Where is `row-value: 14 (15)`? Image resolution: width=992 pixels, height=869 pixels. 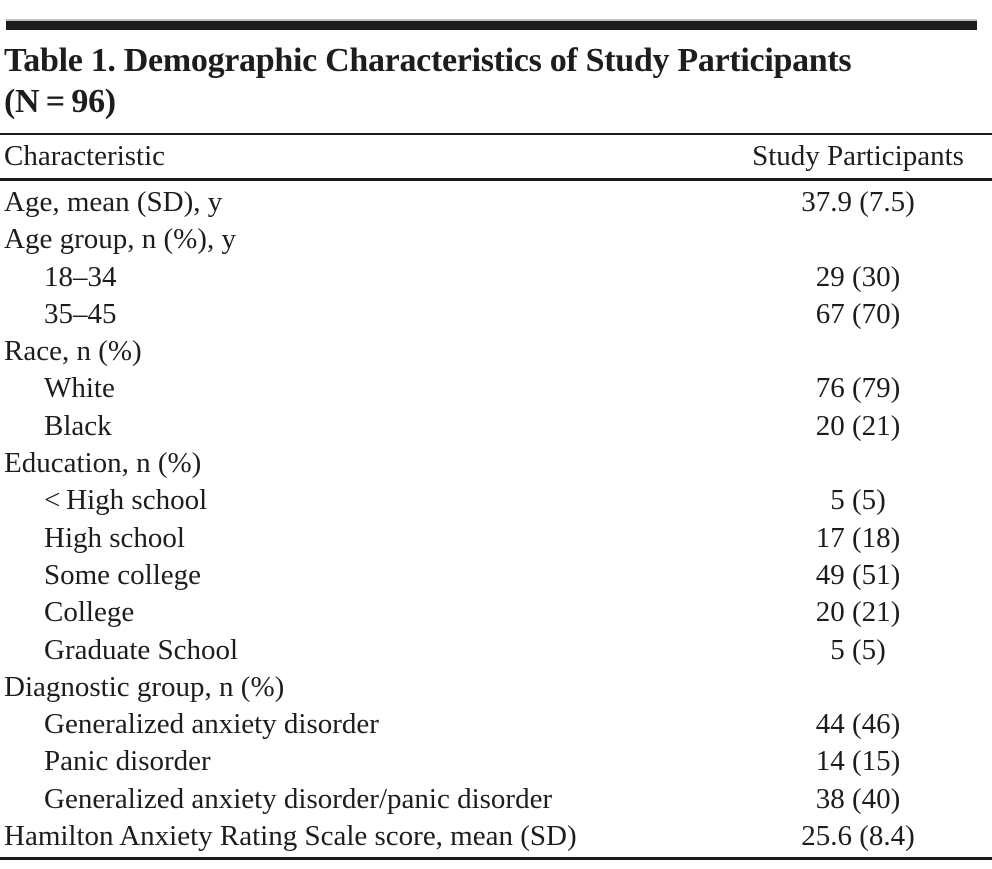
row-value: 14 (15) is located at coordinates (858, 761).